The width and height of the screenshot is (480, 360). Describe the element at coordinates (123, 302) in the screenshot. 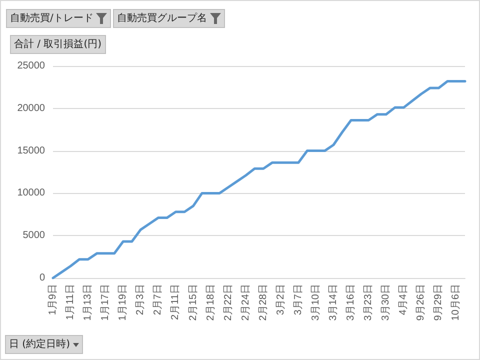

I see `x-tick-label: 1月19日` at that location.